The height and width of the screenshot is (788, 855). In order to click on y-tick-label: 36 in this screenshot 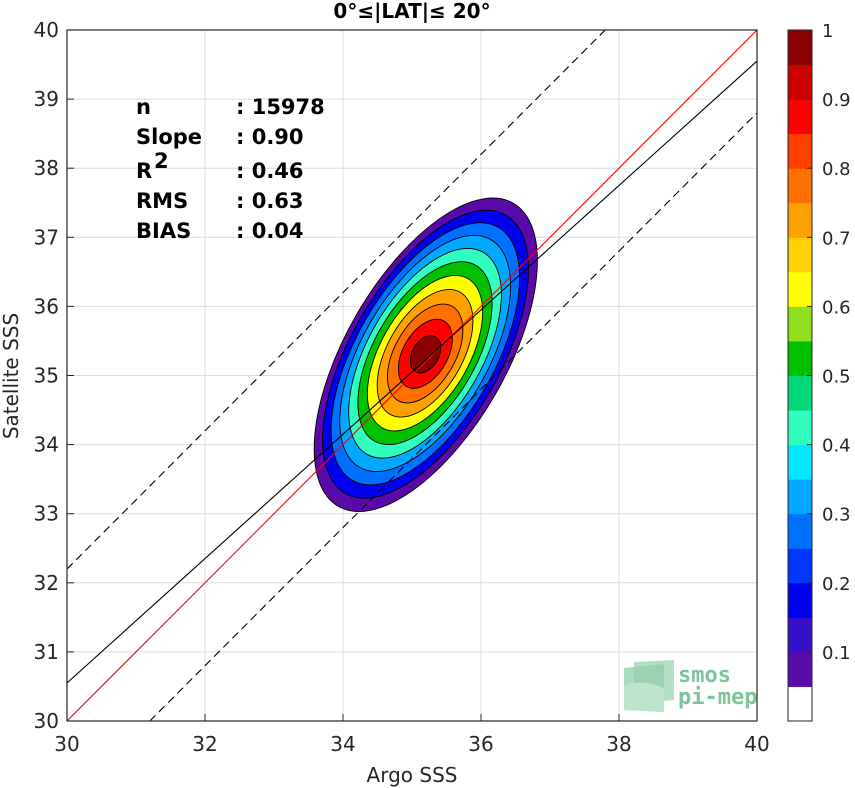, I will do `click(46, 306)`.